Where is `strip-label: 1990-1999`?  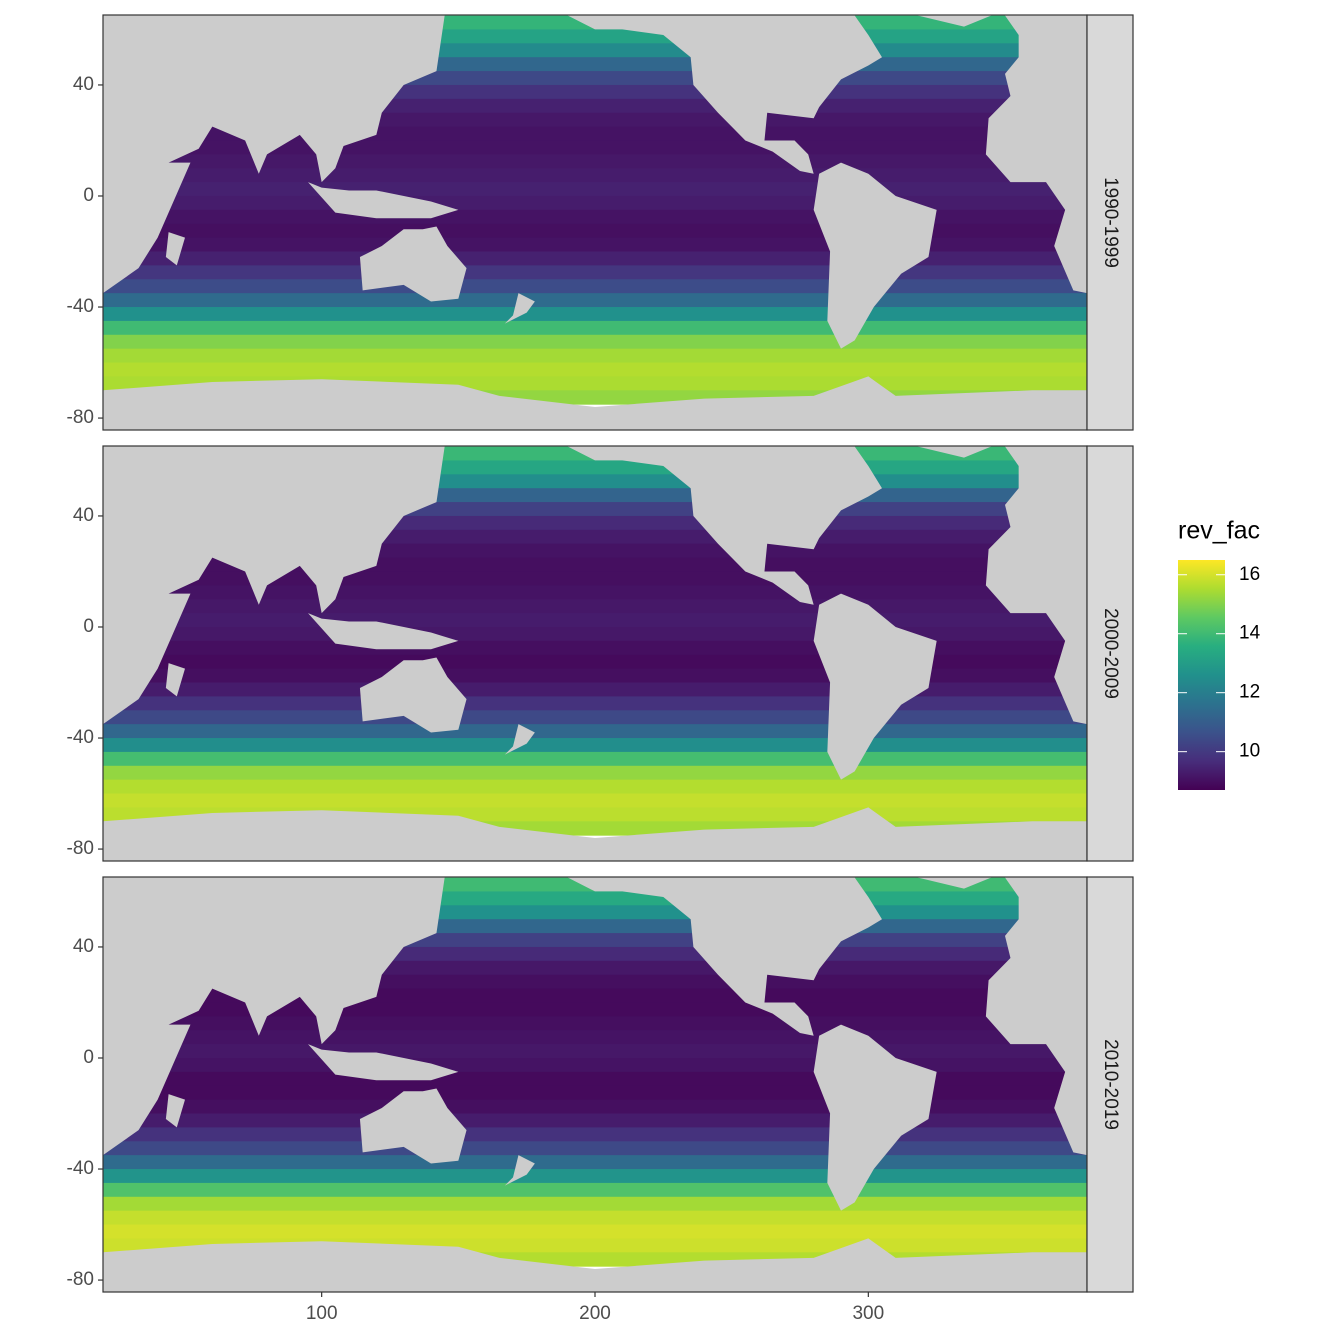
strip-label: 1990-1999 is located at coordinates (1110, 222).